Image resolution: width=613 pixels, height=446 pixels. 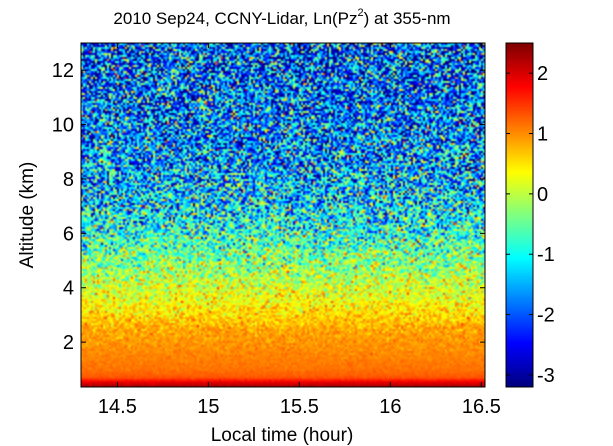 What do you see at coordinates (390, 407) in the screenshot?
I see `x-tick-label: 16` at bounding box center [390, 407].